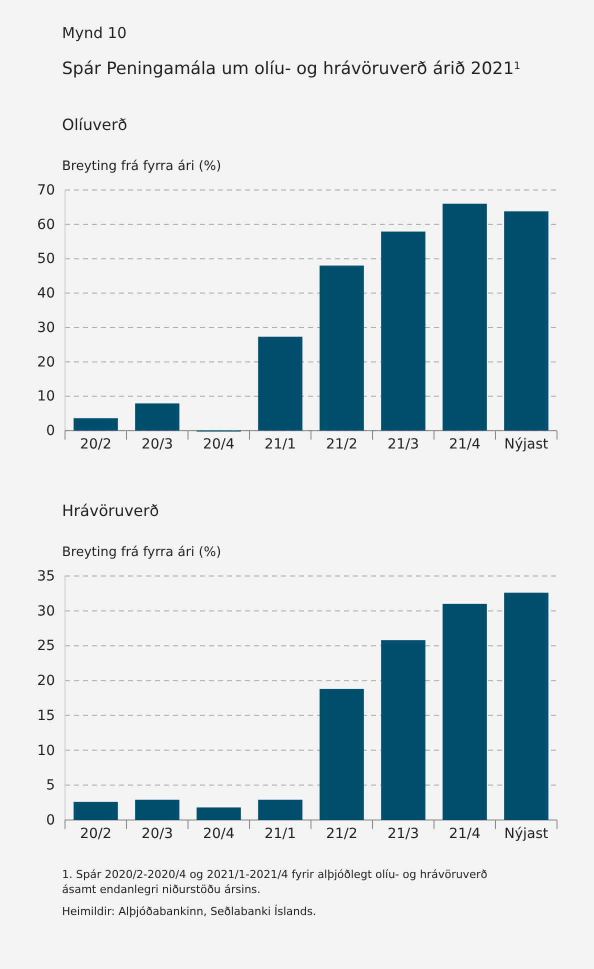 The width and height of the screenshot is (594, 969). Describe the element at coordinates (46, 294) in the screenshot. I see `y-tick-label: 40` at that location.